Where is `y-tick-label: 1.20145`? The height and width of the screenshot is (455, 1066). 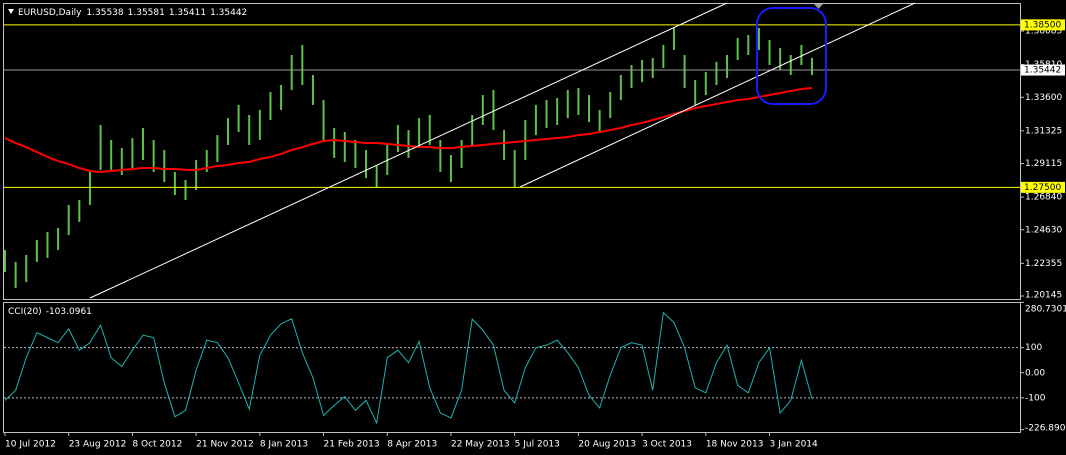 y-tick-label: 1.20145 is located at coordinates (1043, 296).